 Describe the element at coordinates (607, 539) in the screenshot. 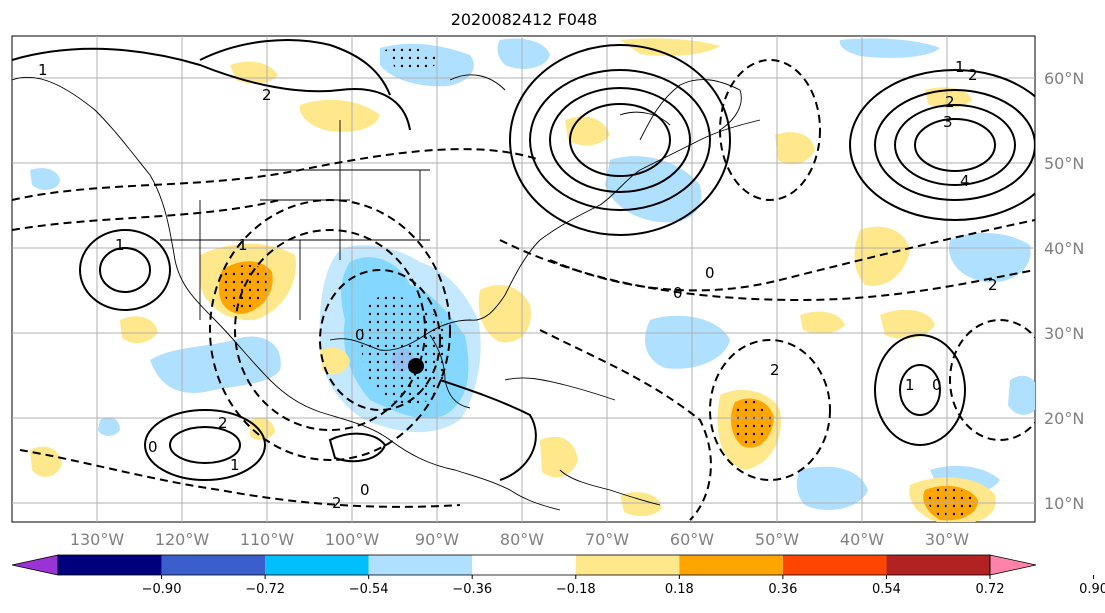

I see `svg-text: 70°W` at that location.